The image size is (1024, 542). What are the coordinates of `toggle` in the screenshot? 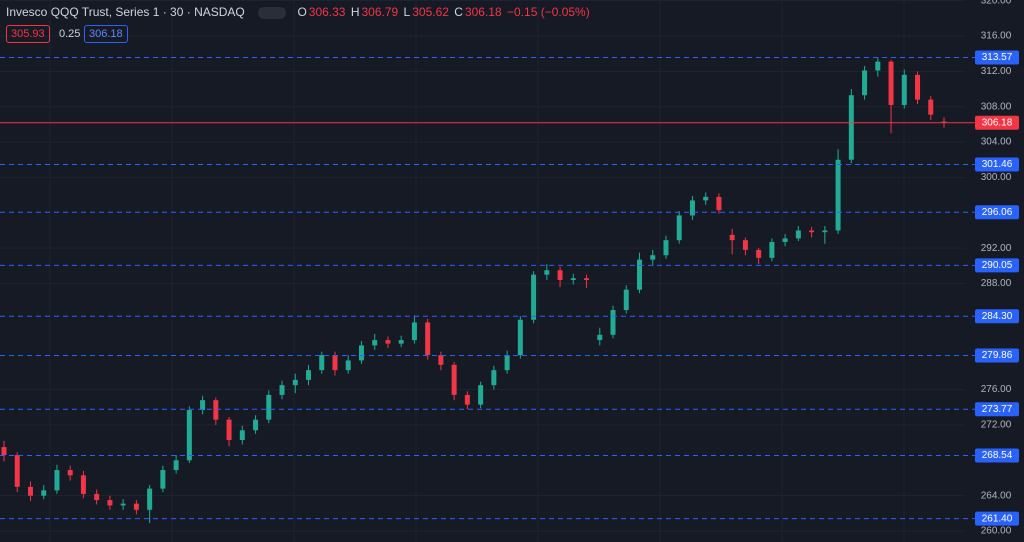 It's located at (272, 12).